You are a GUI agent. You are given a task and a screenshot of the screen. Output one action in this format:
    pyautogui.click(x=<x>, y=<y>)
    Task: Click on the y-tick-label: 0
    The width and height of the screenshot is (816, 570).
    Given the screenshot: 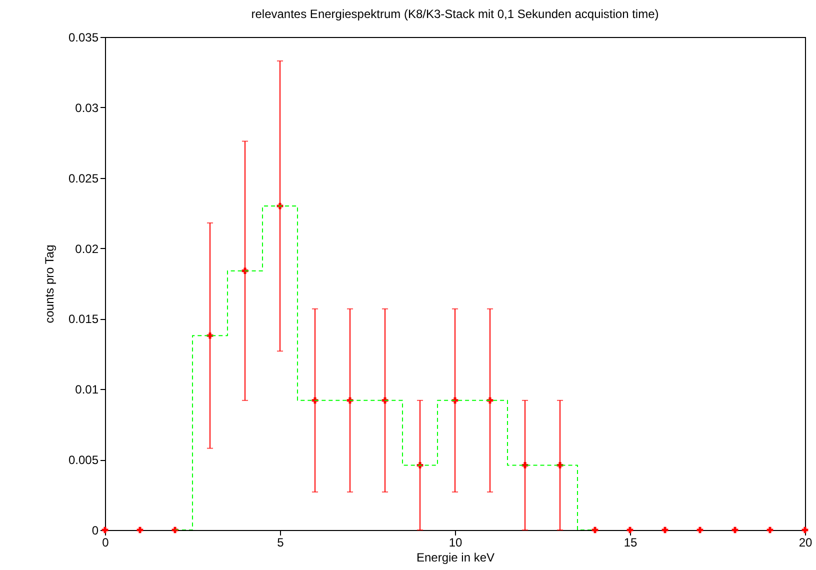 What is the action you would take?
    pyautogui.click(x=95, y=531)
    